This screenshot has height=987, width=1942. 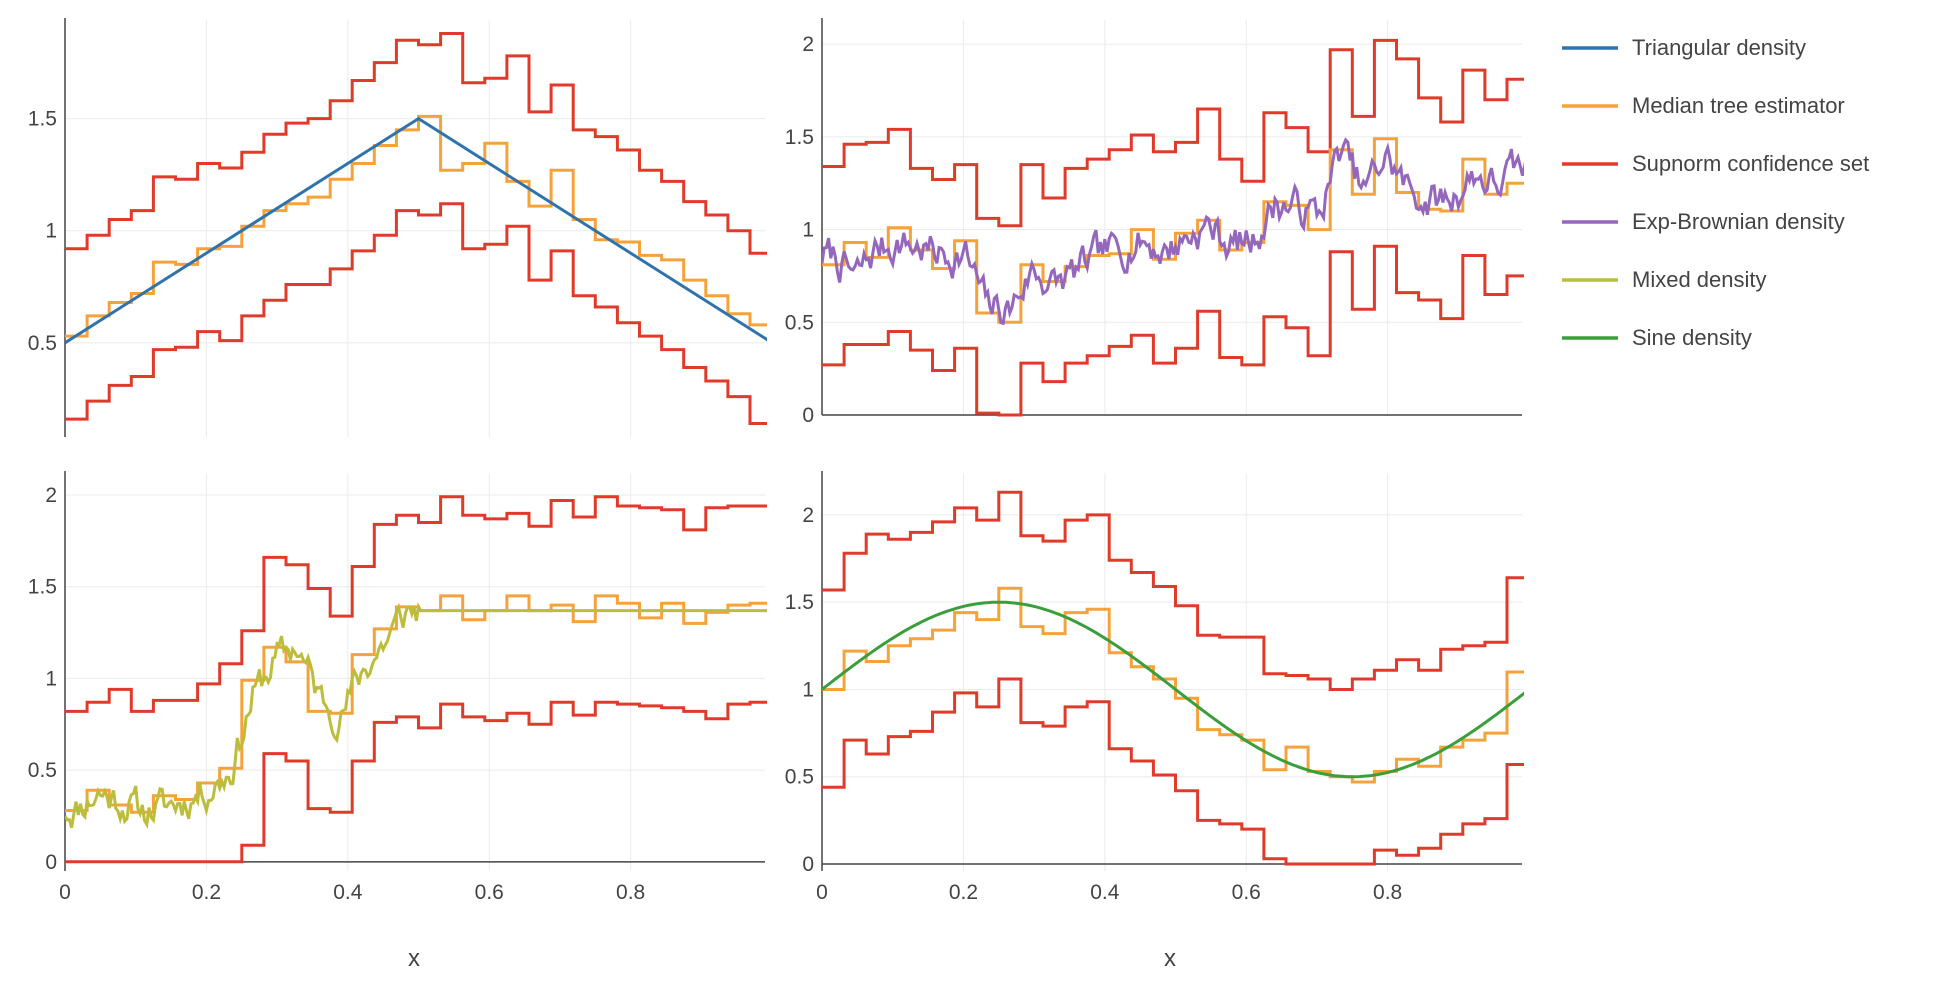 I want to click on series-exp-brownian-density, so click(x=1173, y=231).